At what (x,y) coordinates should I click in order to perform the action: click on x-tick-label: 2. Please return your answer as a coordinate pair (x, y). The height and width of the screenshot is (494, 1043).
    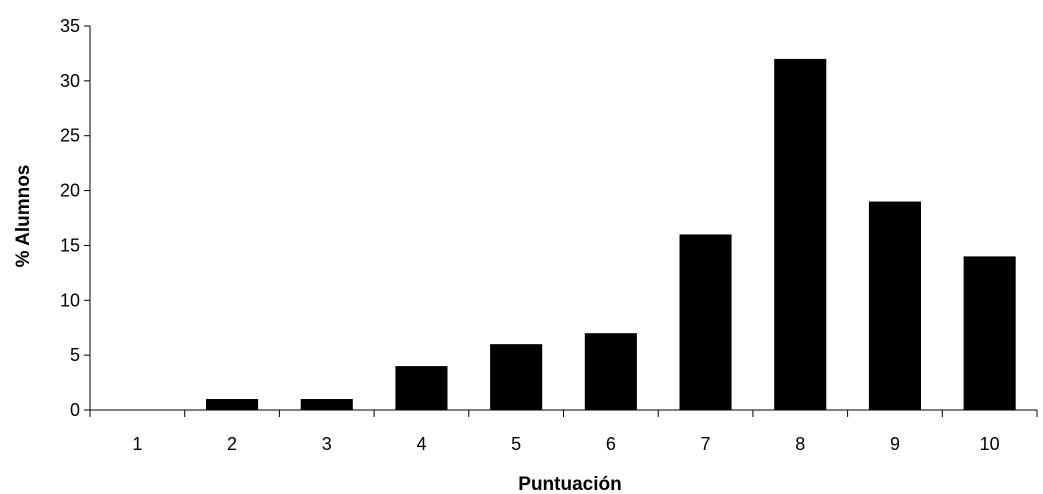
    Looking at the image, I should click on (232, 444).